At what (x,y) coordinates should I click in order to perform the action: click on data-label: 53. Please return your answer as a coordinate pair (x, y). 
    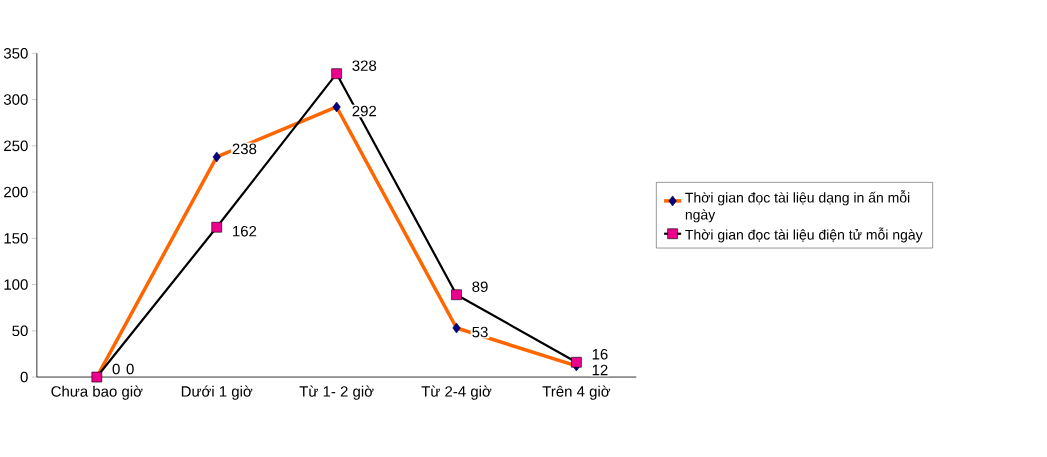
    Looking at the image, I should click on (480, 332).